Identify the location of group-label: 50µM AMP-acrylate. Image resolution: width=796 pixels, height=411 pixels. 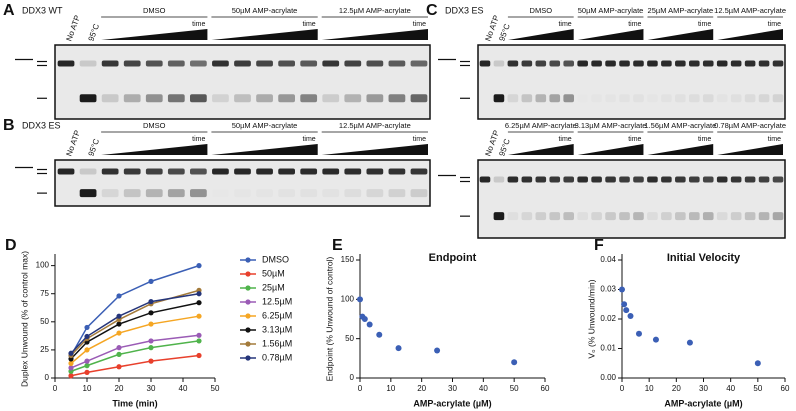
(265, 10).